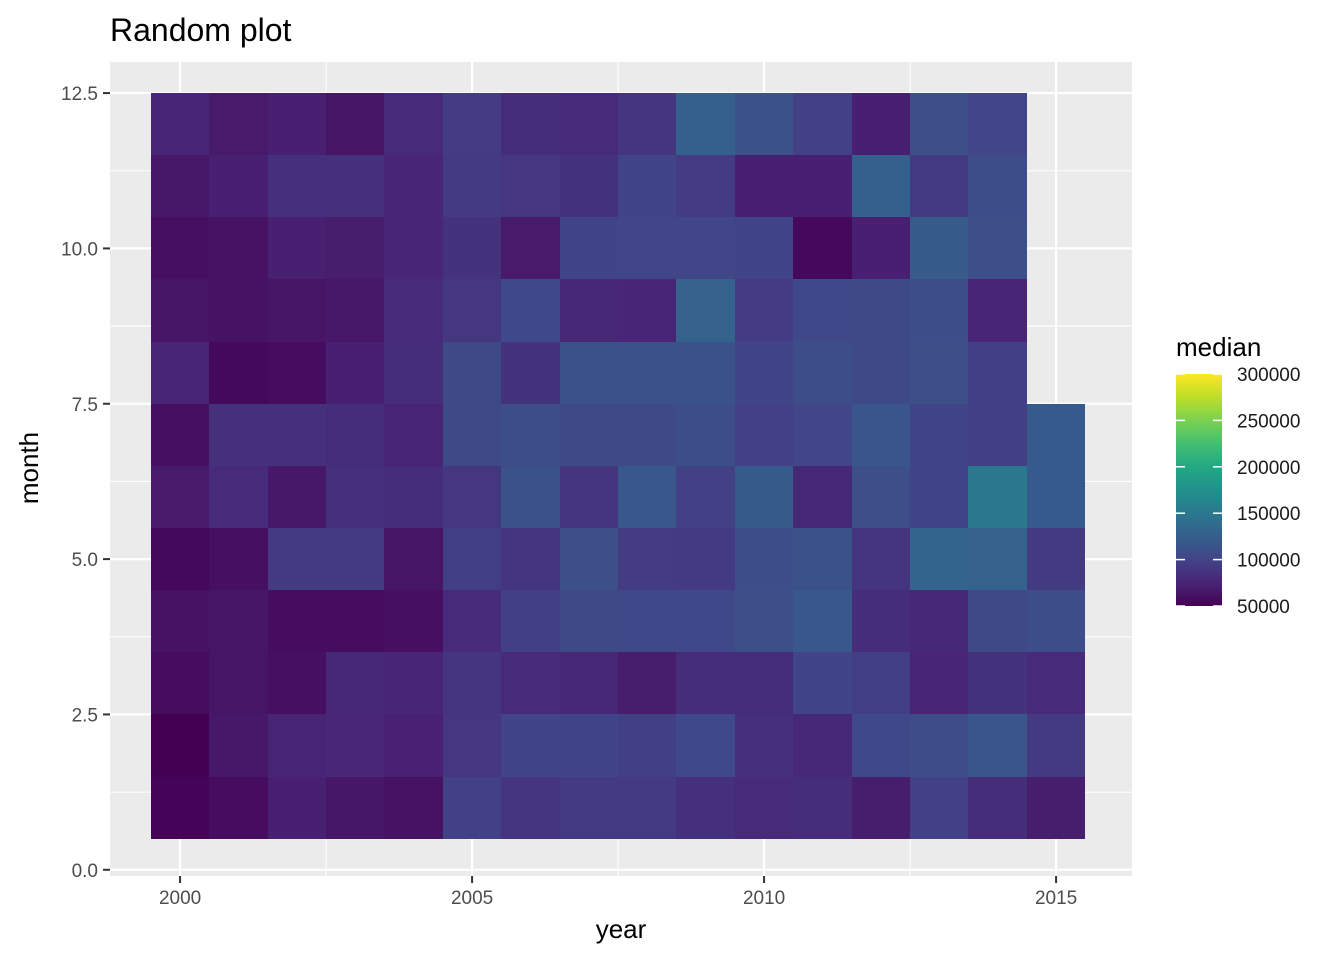 The image size is (1344, 960). What do you see at coordinates (29, 468) in the screenshot?
I see `y-axis-title: month` at bounding box center [29, 468].